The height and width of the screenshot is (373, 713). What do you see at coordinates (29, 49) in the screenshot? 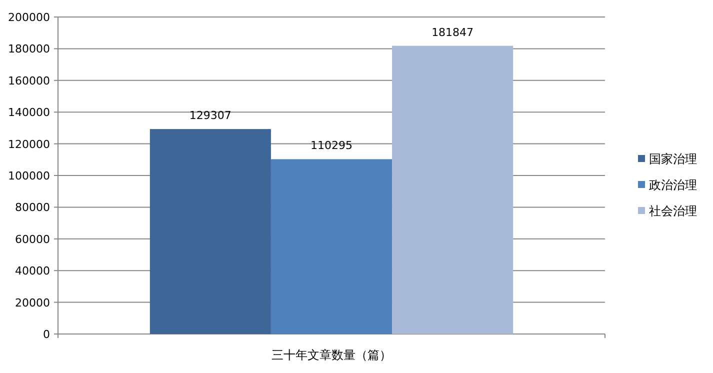
I see `y-tick-label: 180000` at bounding box center [29, 49].